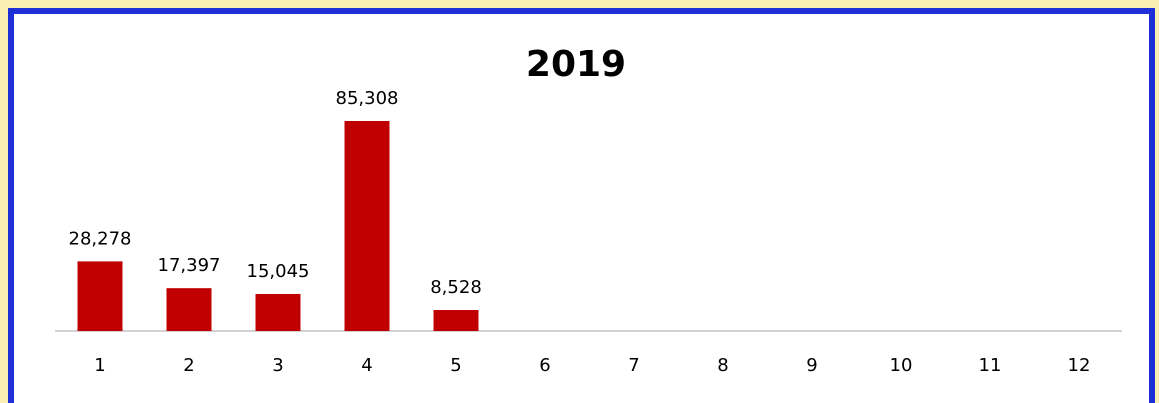  I want to click on x-tick-label: 11, so click(990, 365).